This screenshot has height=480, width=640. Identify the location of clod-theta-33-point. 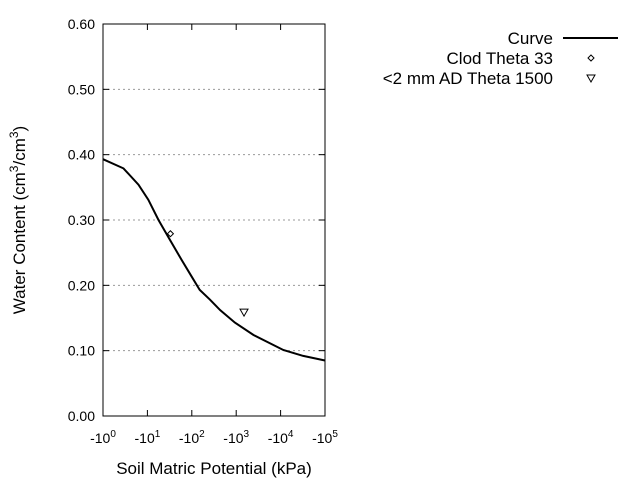
(170, 234).